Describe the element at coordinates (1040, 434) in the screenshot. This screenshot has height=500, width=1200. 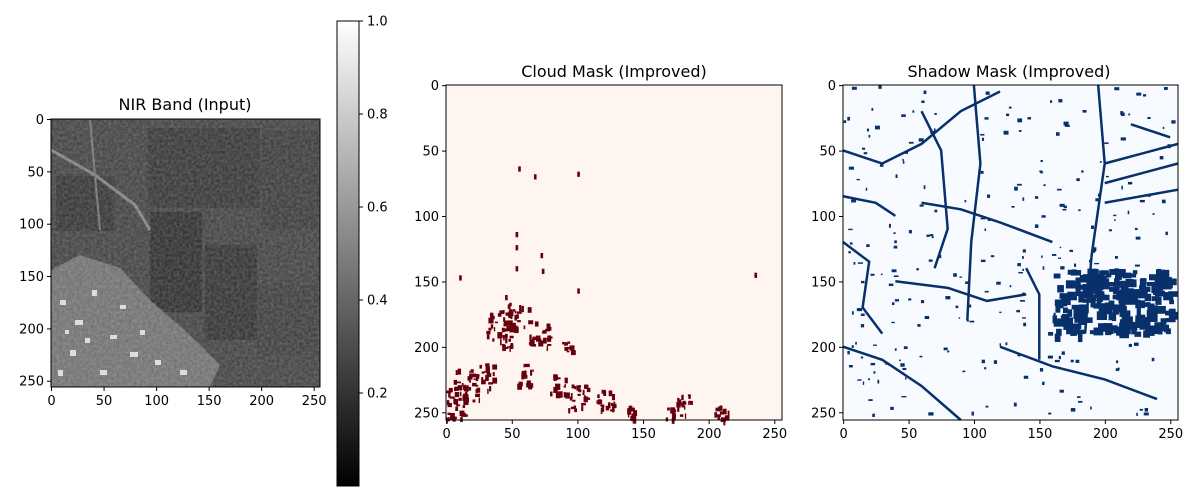
I see `x-tick-label: 150` at that location.